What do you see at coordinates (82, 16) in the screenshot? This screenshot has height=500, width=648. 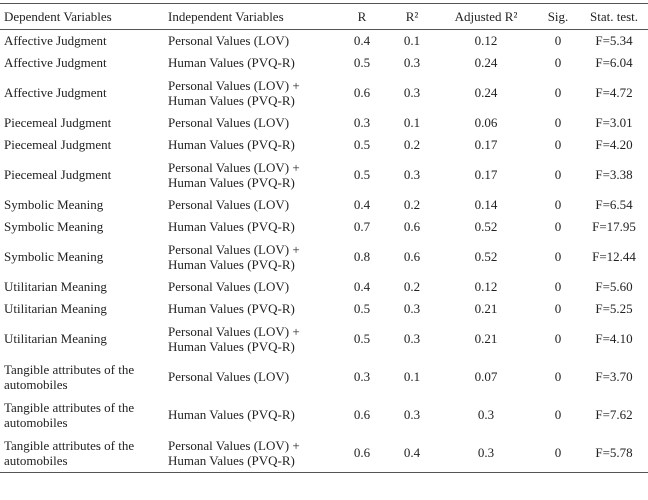 I see `header-cell: Dependent Variables` at bounding box center [82, 16].